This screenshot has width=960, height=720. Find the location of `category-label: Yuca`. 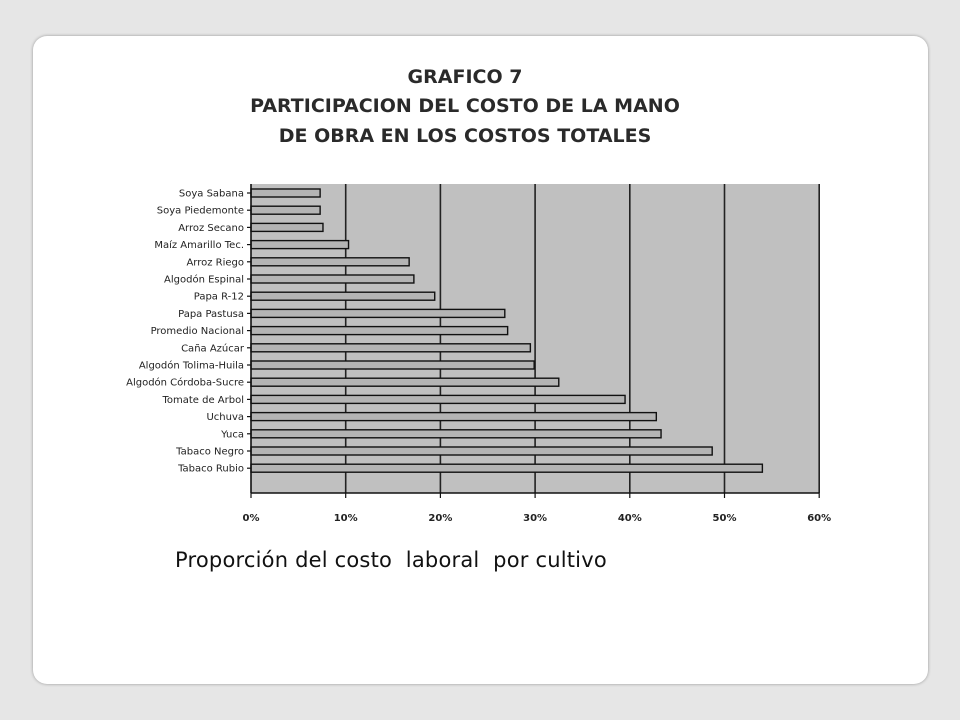

category-label: Yuca is located at coordinates (232, 434).